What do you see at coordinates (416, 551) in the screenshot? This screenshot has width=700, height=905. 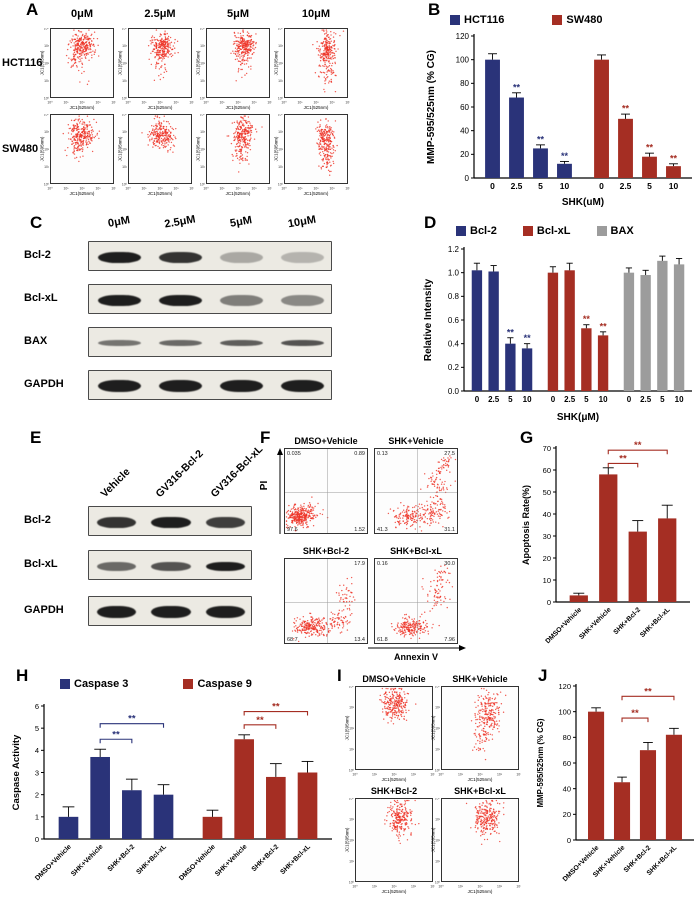 I see `flow-plot-title: SHK+Bcl-xL` at bounding box center [416, 551].